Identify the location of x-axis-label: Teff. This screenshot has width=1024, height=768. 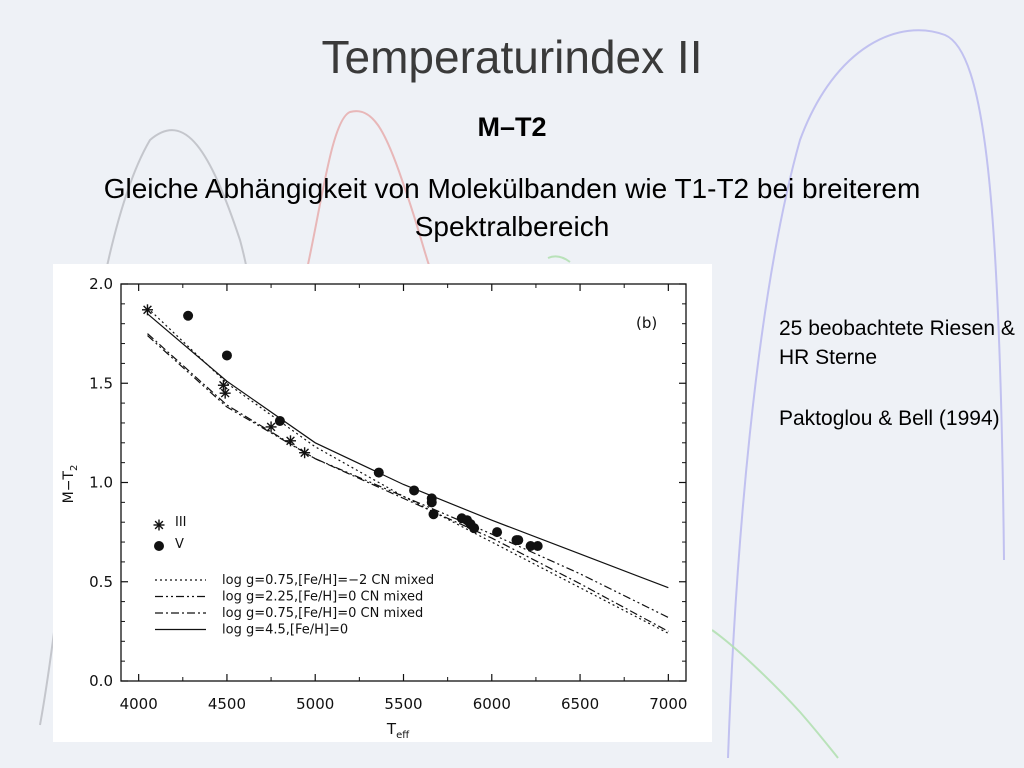
(398, 730).